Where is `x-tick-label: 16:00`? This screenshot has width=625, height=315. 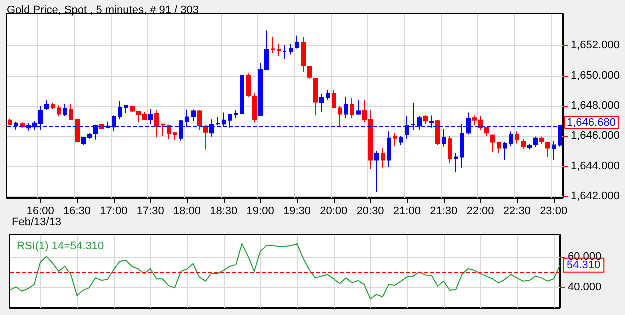 x-tick-label: 16:00 is located at coordinates (40, 212).